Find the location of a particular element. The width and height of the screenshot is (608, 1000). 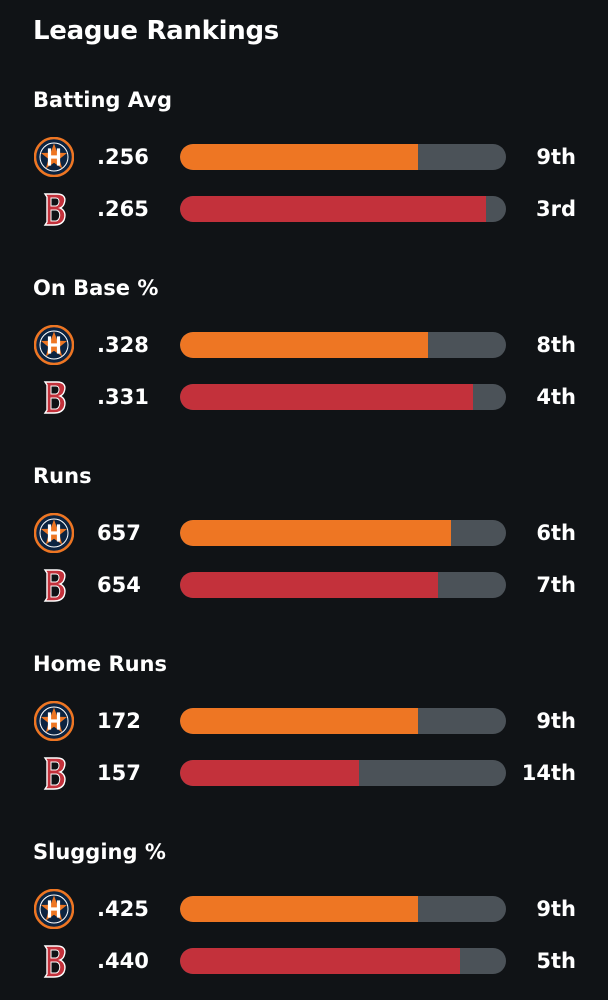

team-row-red-sox: .265 3rd is located at coordinates (304, 208).